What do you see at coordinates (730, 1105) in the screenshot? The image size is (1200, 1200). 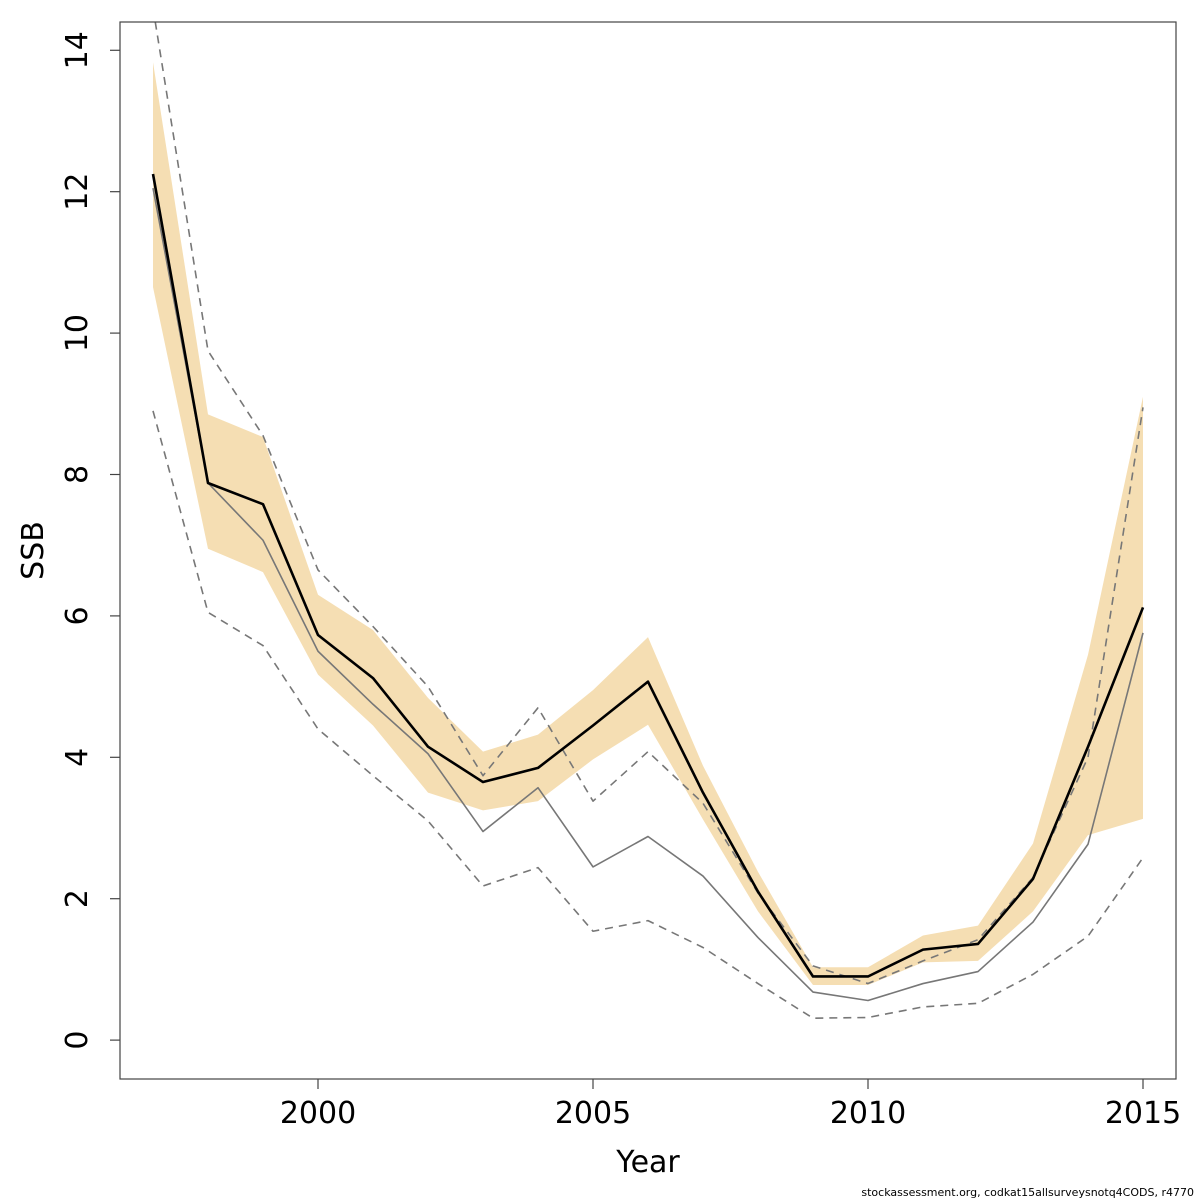 I see `x-axis: 2000 2005 2010 2015` at bounding box center [730, 1105].